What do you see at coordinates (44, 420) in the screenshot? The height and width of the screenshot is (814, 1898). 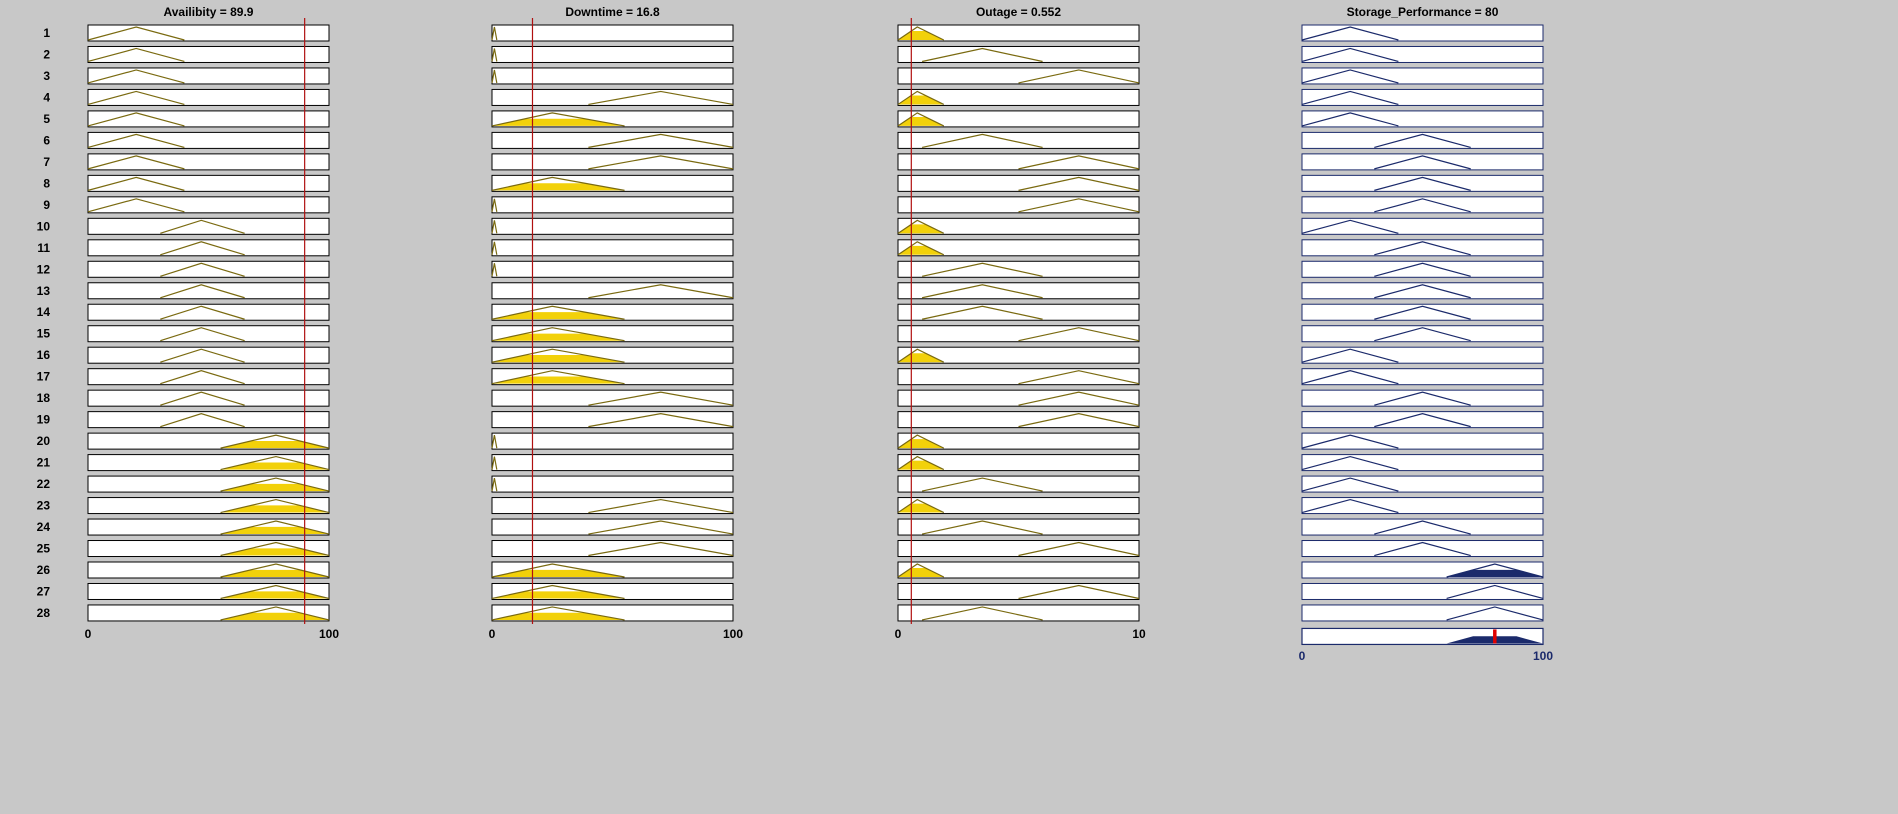 I see `rule-number-label: 19` at bounding box center [44, 420].